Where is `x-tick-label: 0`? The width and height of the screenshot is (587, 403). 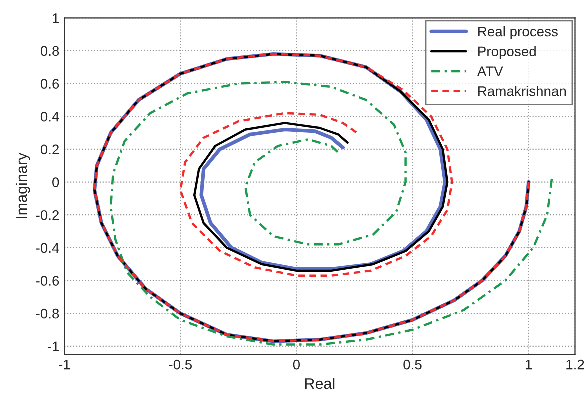 x-tick-label: 0 is located at coordinates (296, 365).